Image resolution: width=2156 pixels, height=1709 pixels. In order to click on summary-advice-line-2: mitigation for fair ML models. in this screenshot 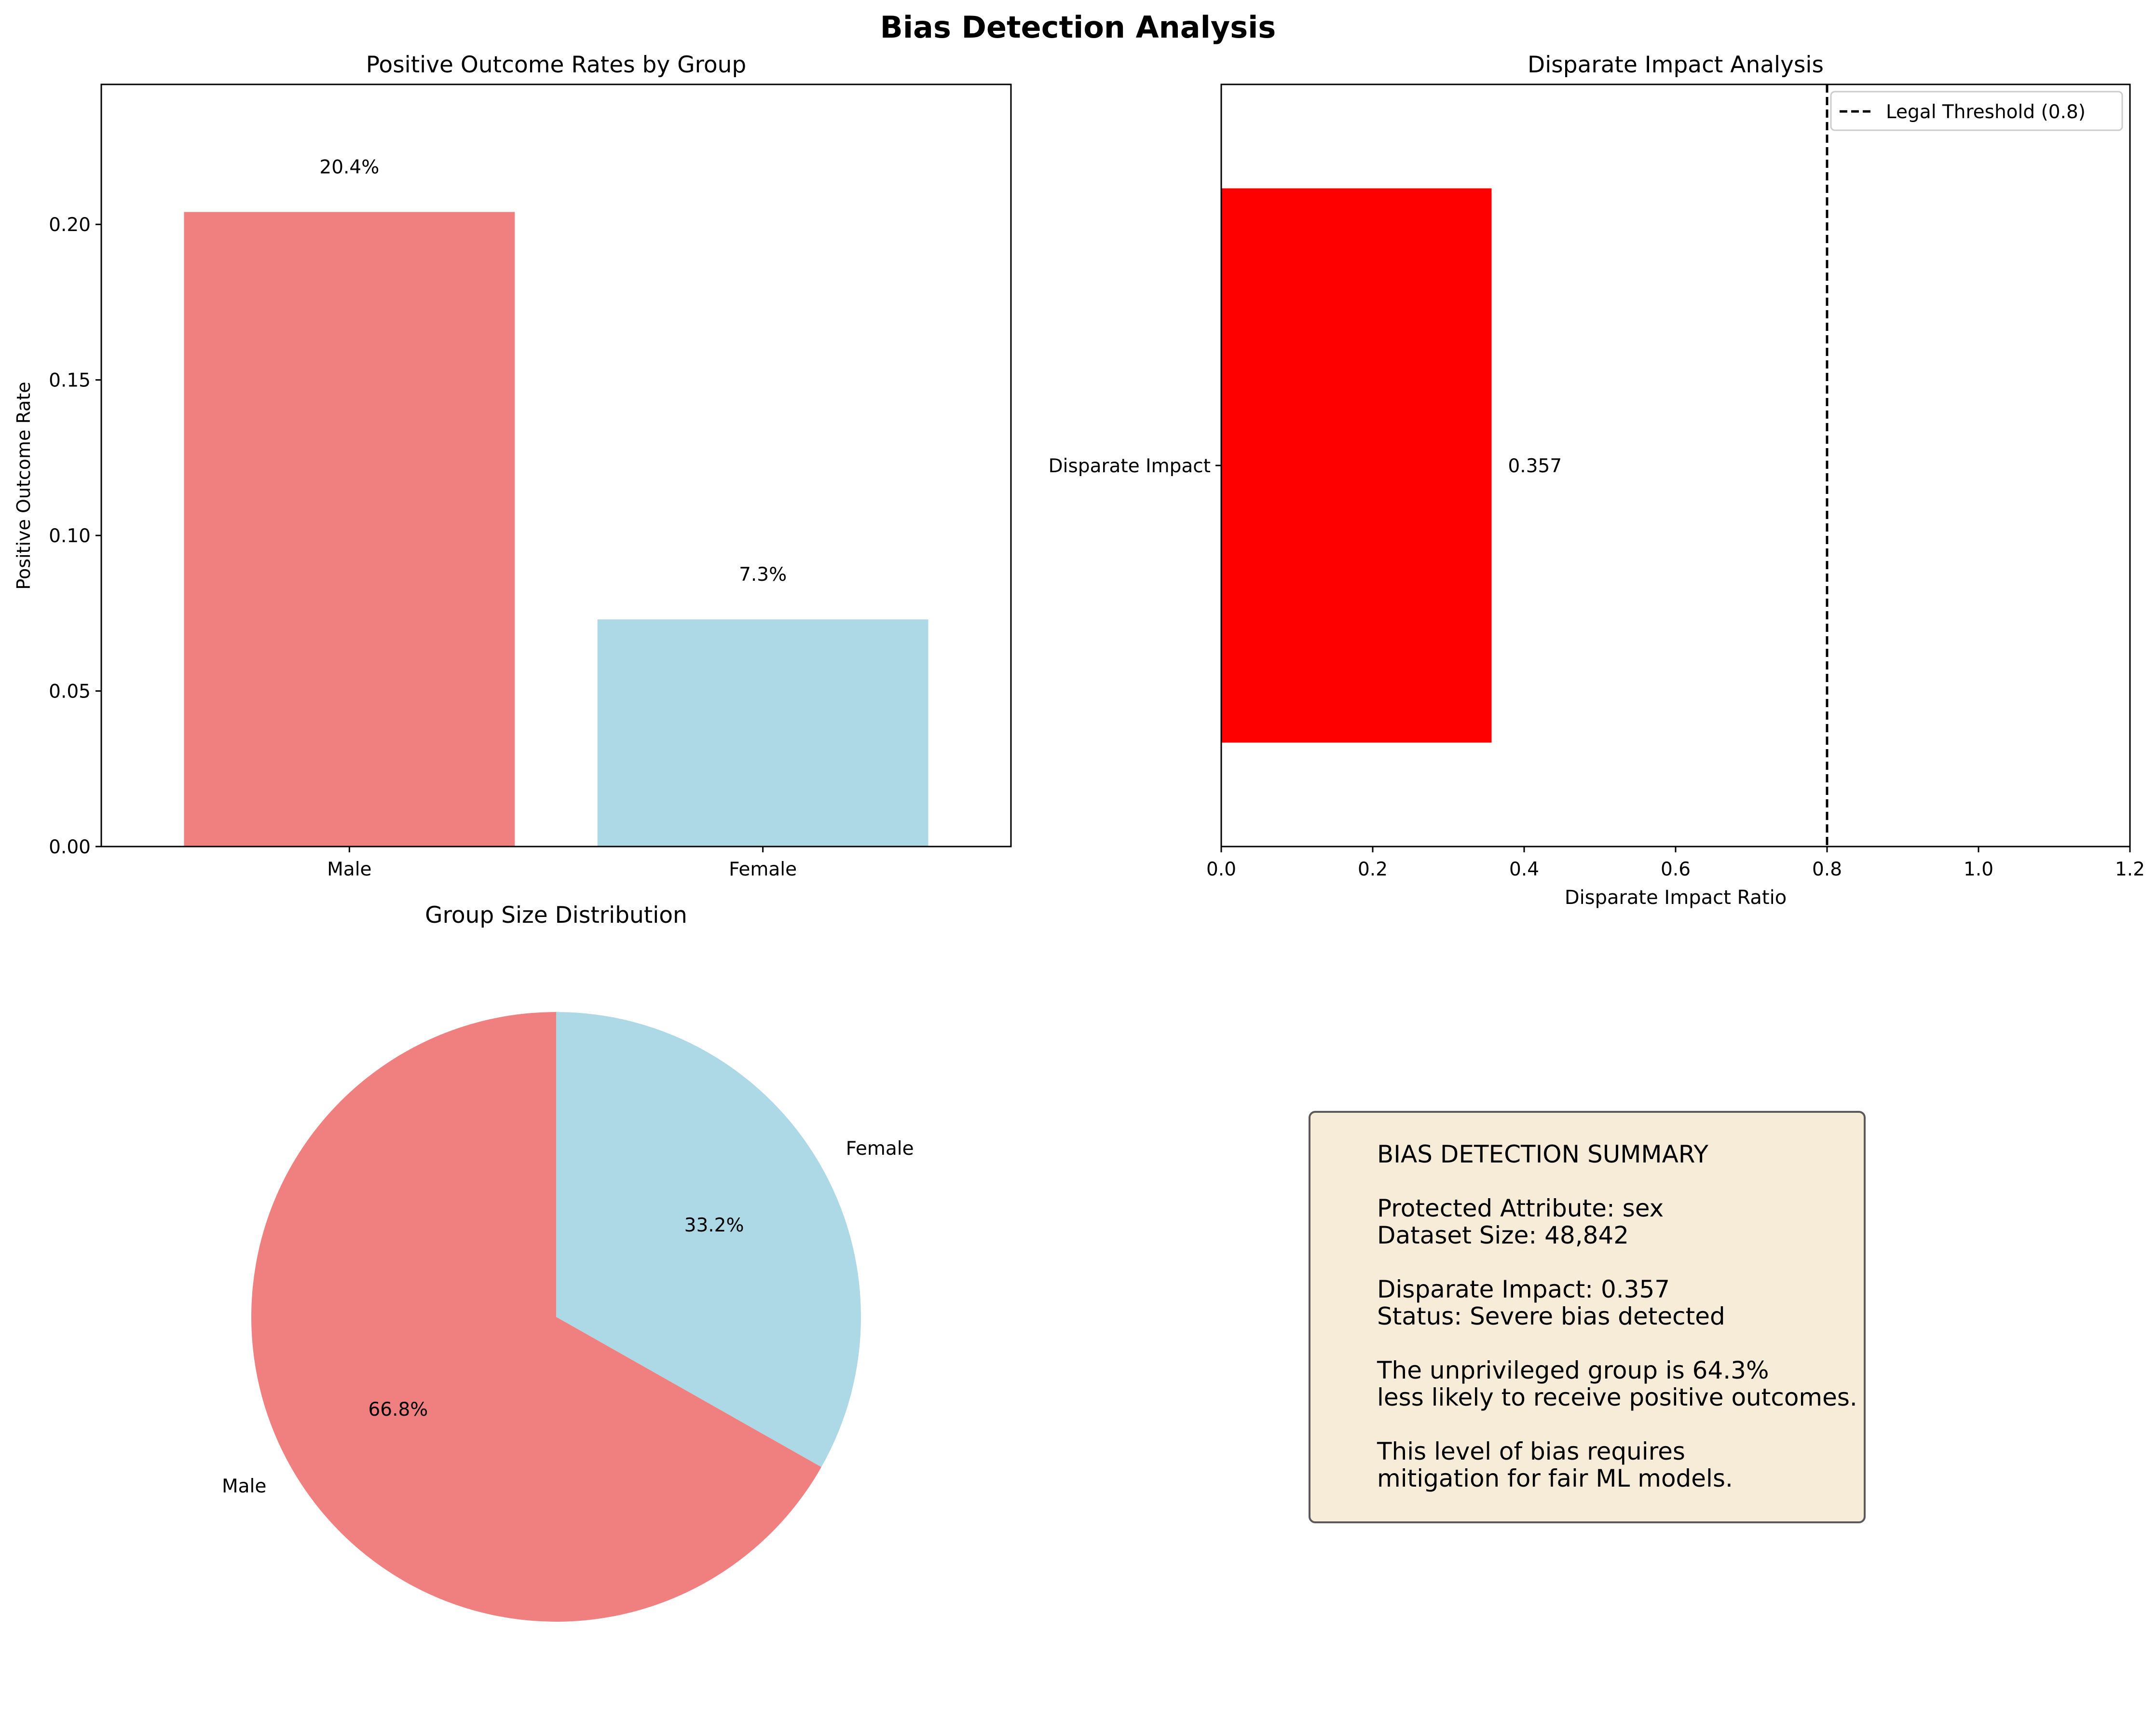, I will do `click(1555, 1478)`.